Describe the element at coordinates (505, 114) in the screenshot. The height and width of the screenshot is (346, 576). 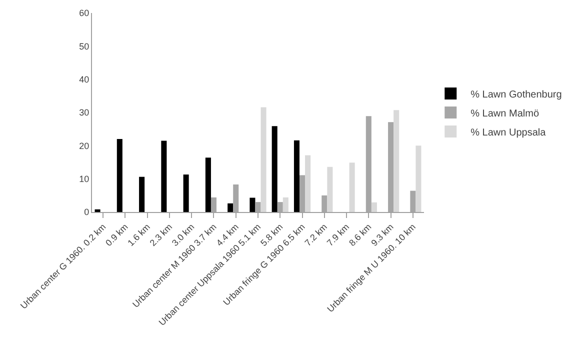
I see `legend-label: % Lawn Malmö` at that location.